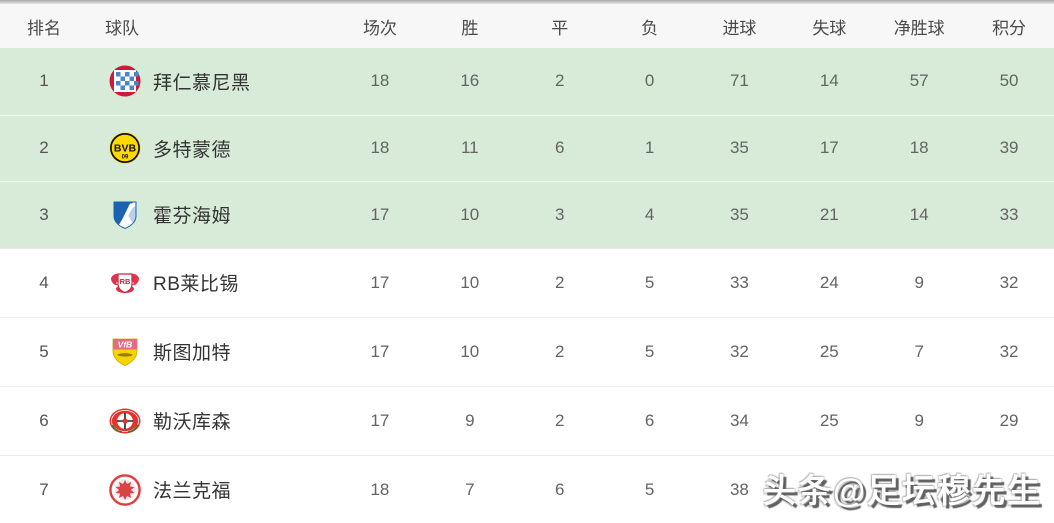 This screenshot has width=1054, height=523. Describe the element at coordinates (1009, 214) in the screenshot. I see `pts-cell: 33` at that location.